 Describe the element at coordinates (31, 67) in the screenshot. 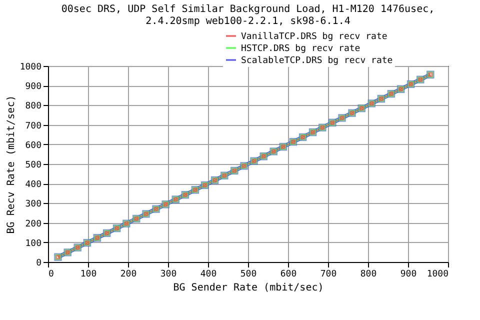

I see `y-tick-label: 1000` at that location.